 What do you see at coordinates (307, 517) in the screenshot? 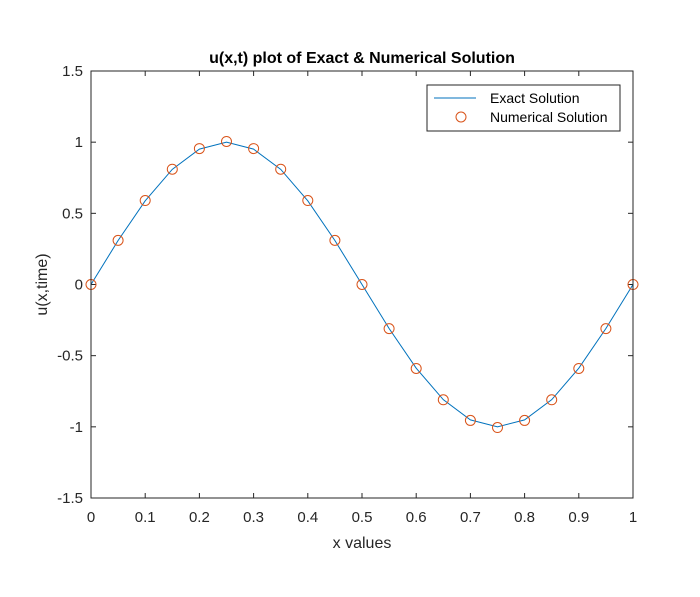
I see `x-tick-label: 0.4` at bounding box center [307, 517].